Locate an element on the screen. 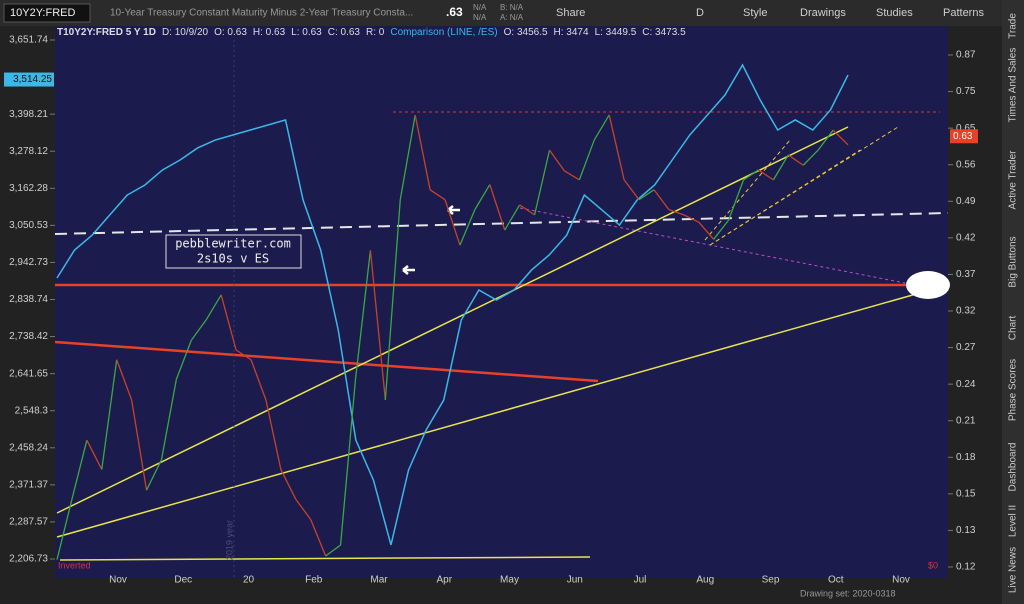 Image resolution: width=1024 pixels, height=604 pixels. side-tab: Times And Sales is located at coordinates (1013, 85).